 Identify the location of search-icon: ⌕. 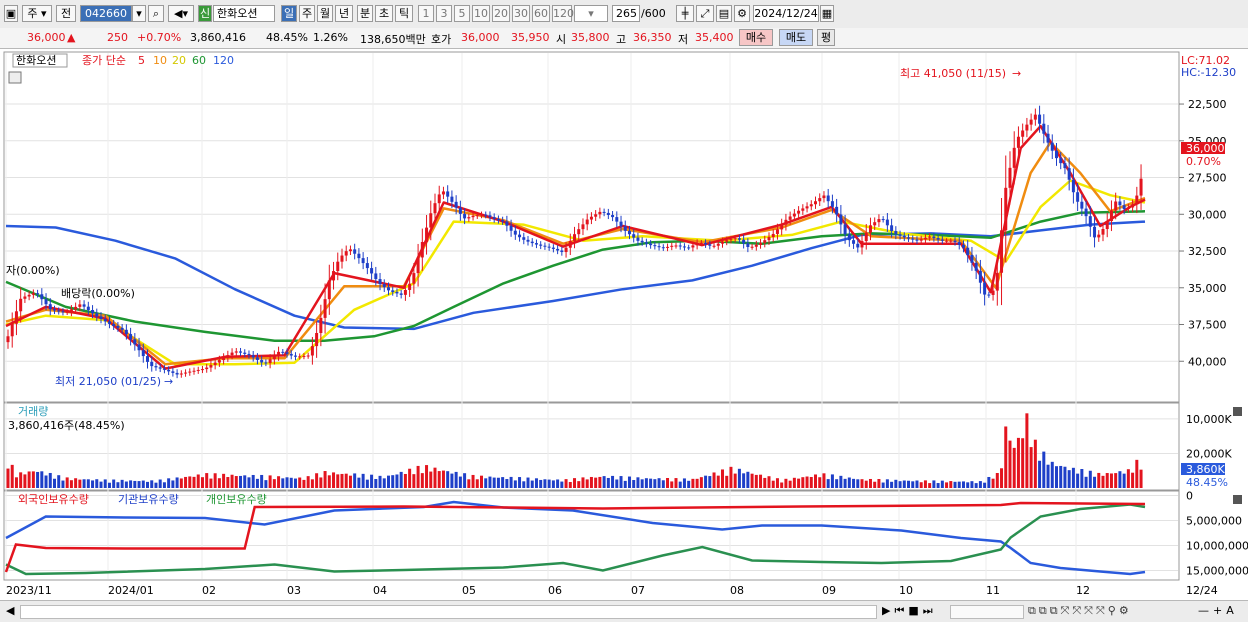
(156, 13).